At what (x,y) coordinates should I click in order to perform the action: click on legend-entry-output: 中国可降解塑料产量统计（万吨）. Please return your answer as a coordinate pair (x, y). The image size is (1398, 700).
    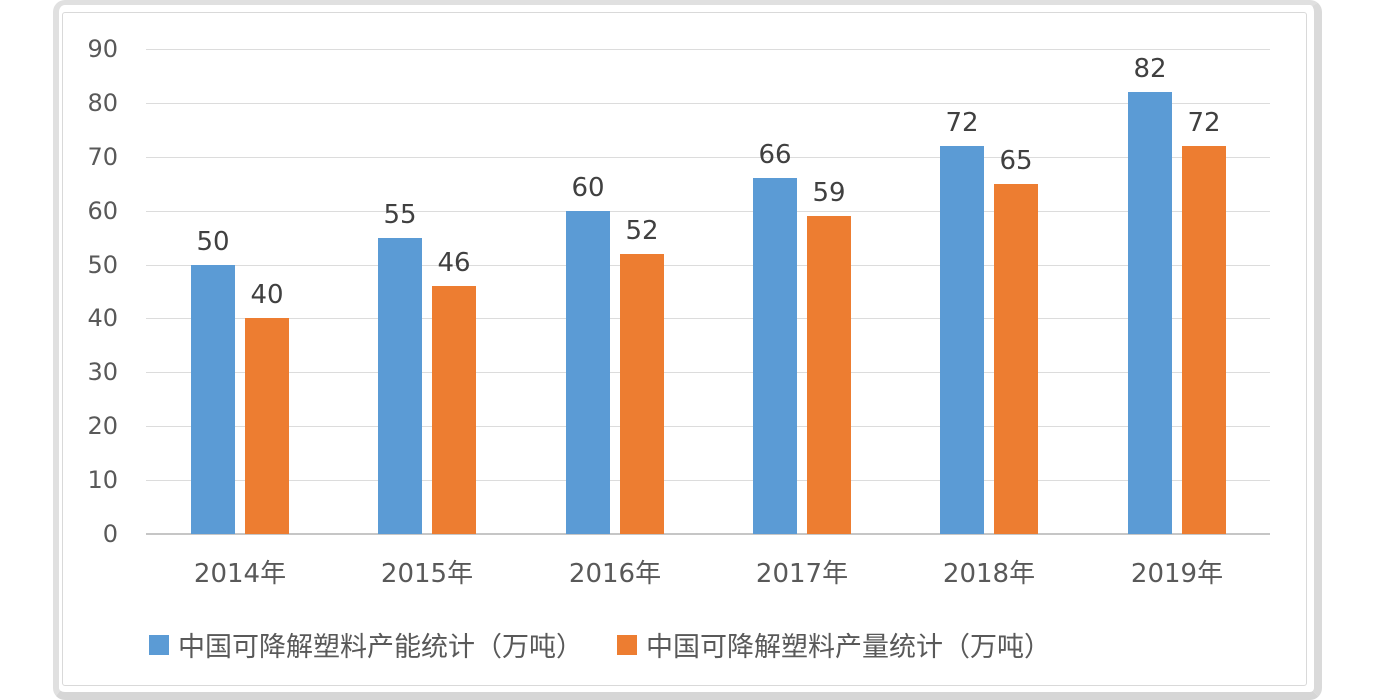
    Looking at the image, I should click on (834, 644).